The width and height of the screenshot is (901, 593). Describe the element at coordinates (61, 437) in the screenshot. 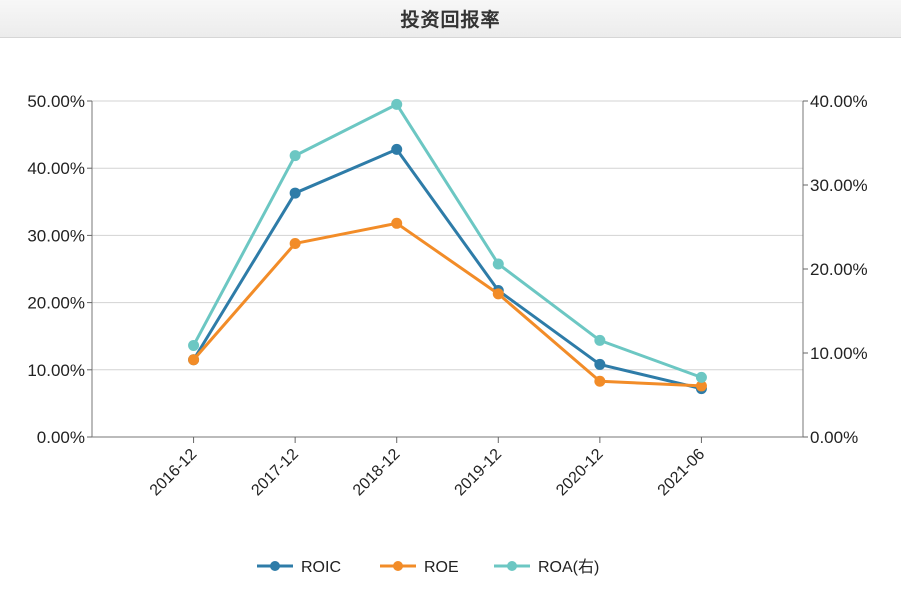

I see `left-tick-label: 0.00%` at that location.